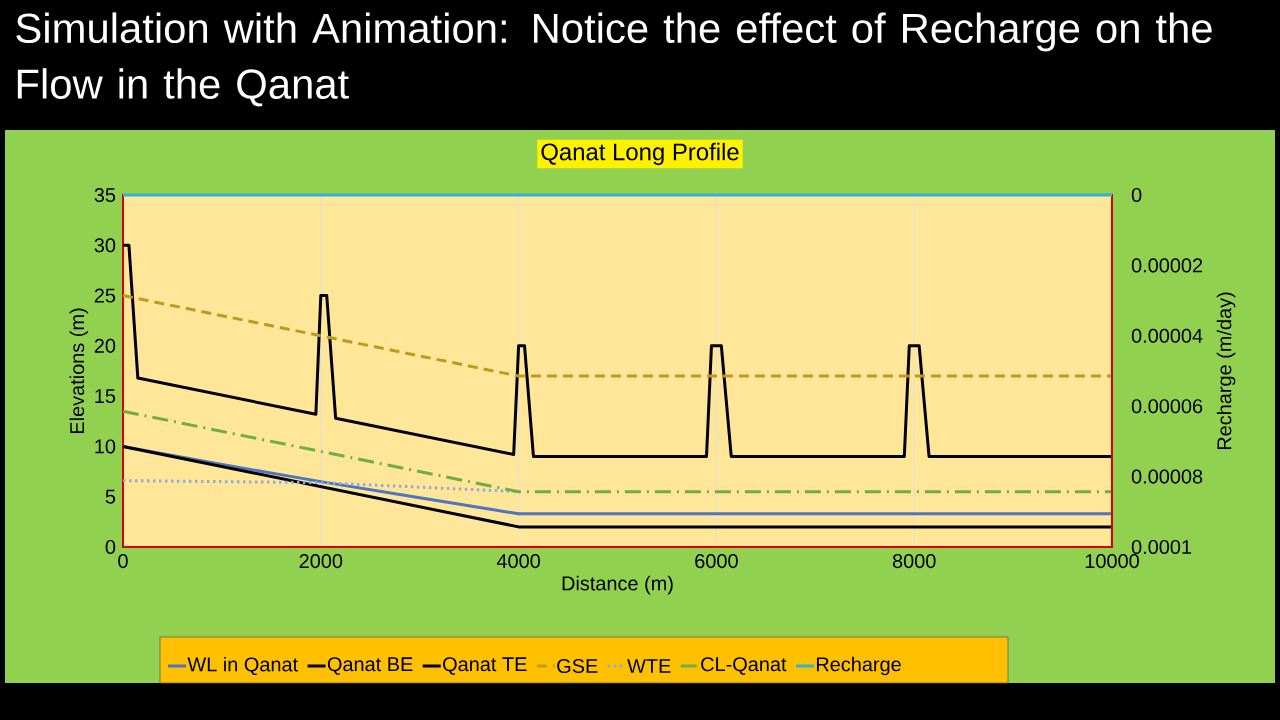 The image size is (1280, 720). Describe the element at coordinates (1167, 335) in the screenshot. I see `y2-tick-label: 0.00004` at that location.